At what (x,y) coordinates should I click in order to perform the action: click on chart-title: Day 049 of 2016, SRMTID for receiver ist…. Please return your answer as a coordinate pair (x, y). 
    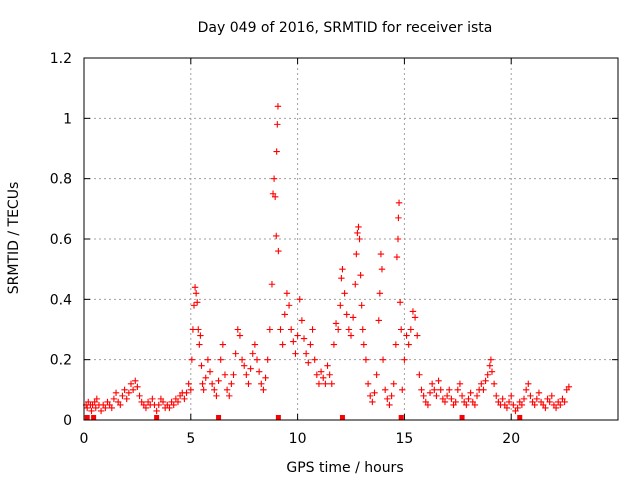
    Looking at the image, I should click on (345, 28).